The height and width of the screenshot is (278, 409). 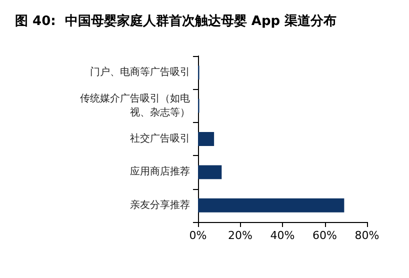 I want to click on x-tick-label: 0%, so click(x=198, y=235).